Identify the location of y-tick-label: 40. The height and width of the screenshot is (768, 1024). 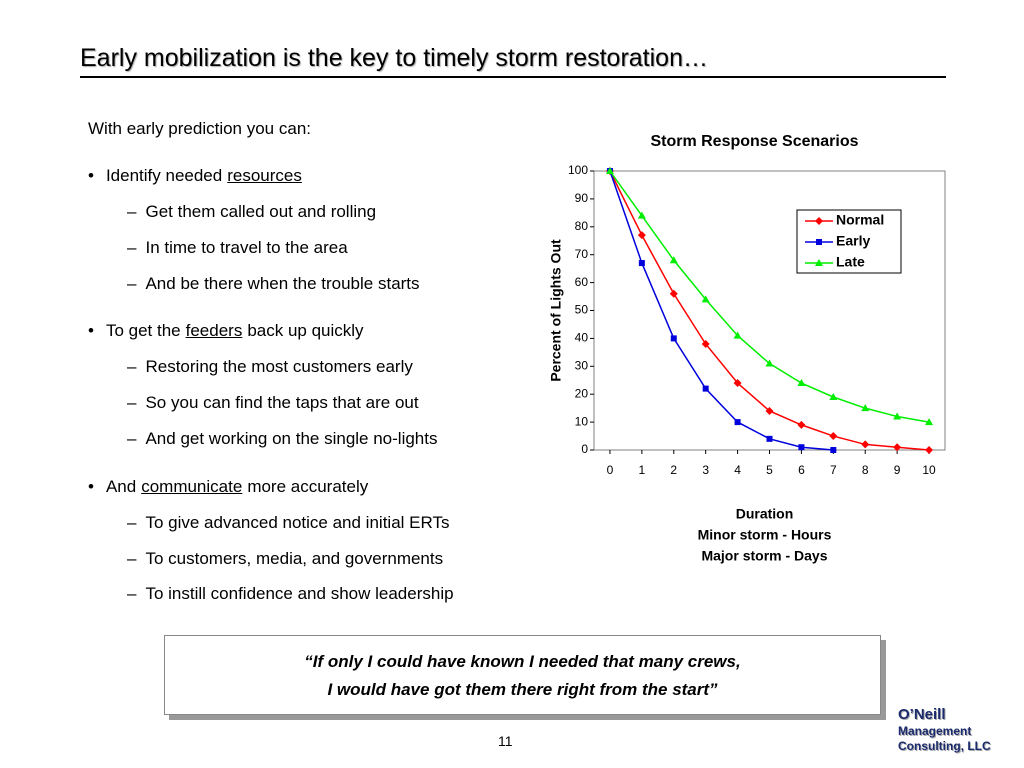
(582, 338).